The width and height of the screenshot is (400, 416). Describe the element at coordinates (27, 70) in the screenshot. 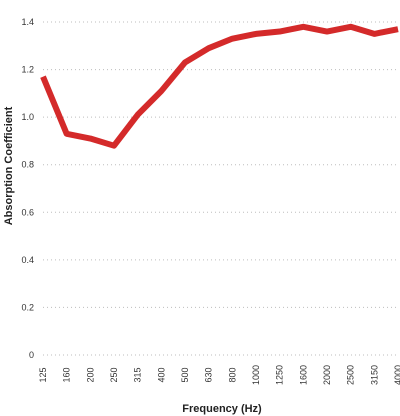

I see `y-tick-label: 1.2` at that location.